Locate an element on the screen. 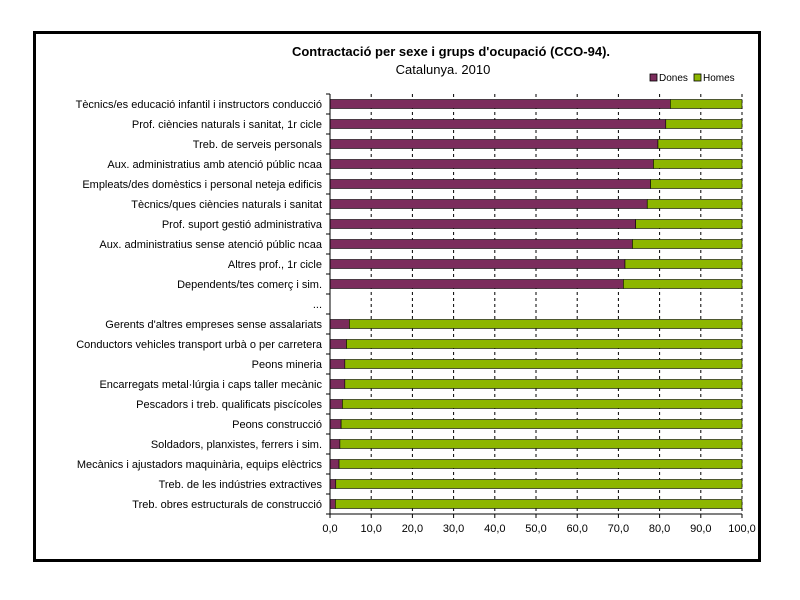 This screenshot has height=600, width=800. x-tick-label: 0,0 is located at coordinates (329, 529).